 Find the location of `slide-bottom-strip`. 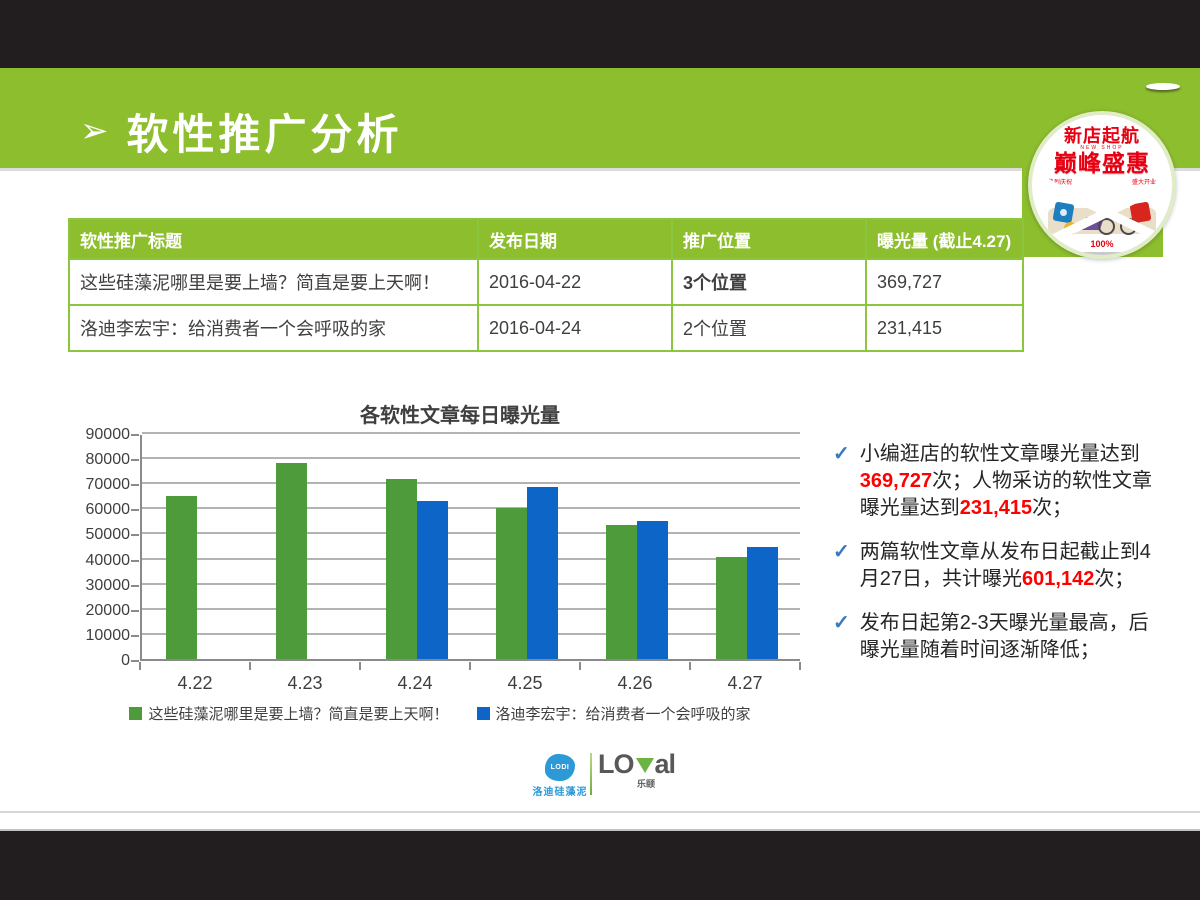

slide-bottom-strip is located at coordinates (600, 821).